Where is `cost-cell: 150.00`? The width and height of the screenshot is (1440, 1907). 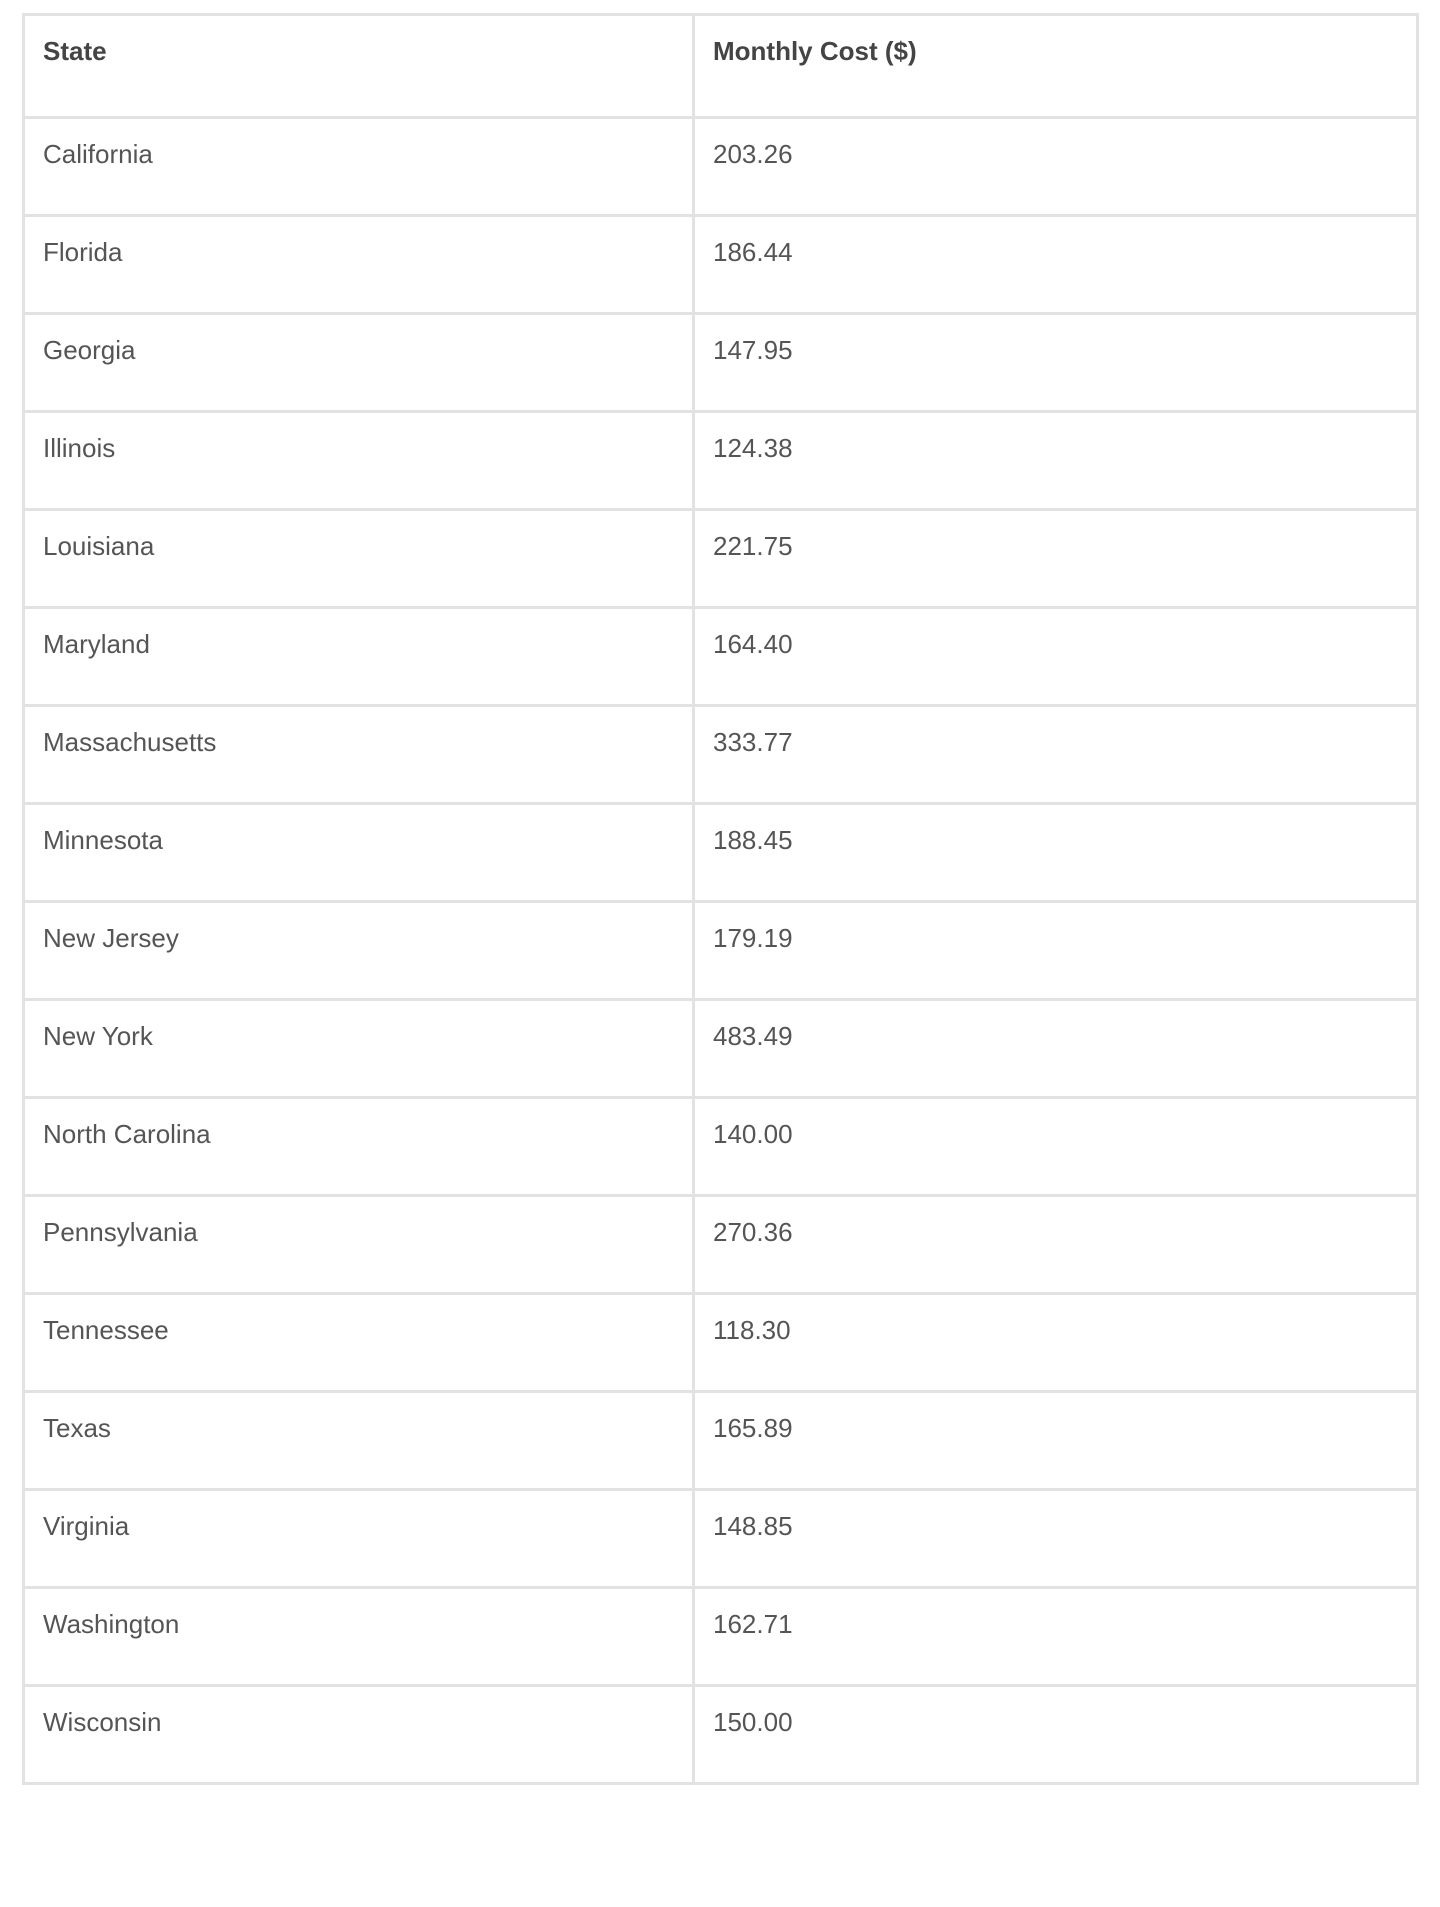 cost-cell: 150.00 is located at coordinates (1055, 1734).